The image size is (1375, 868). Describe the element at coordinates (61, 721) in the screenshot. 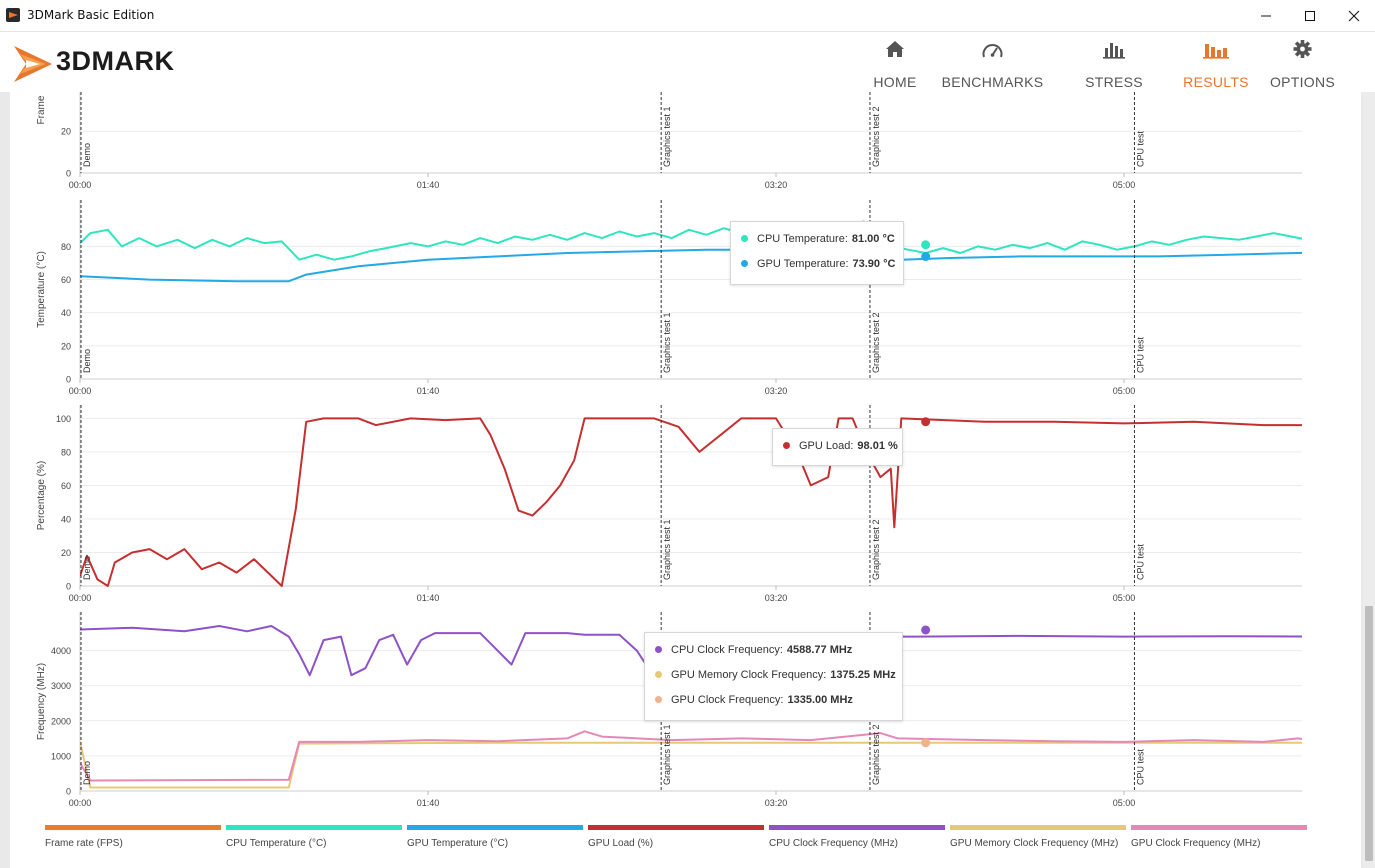

I see `y-tick-label: 2000` at that location.